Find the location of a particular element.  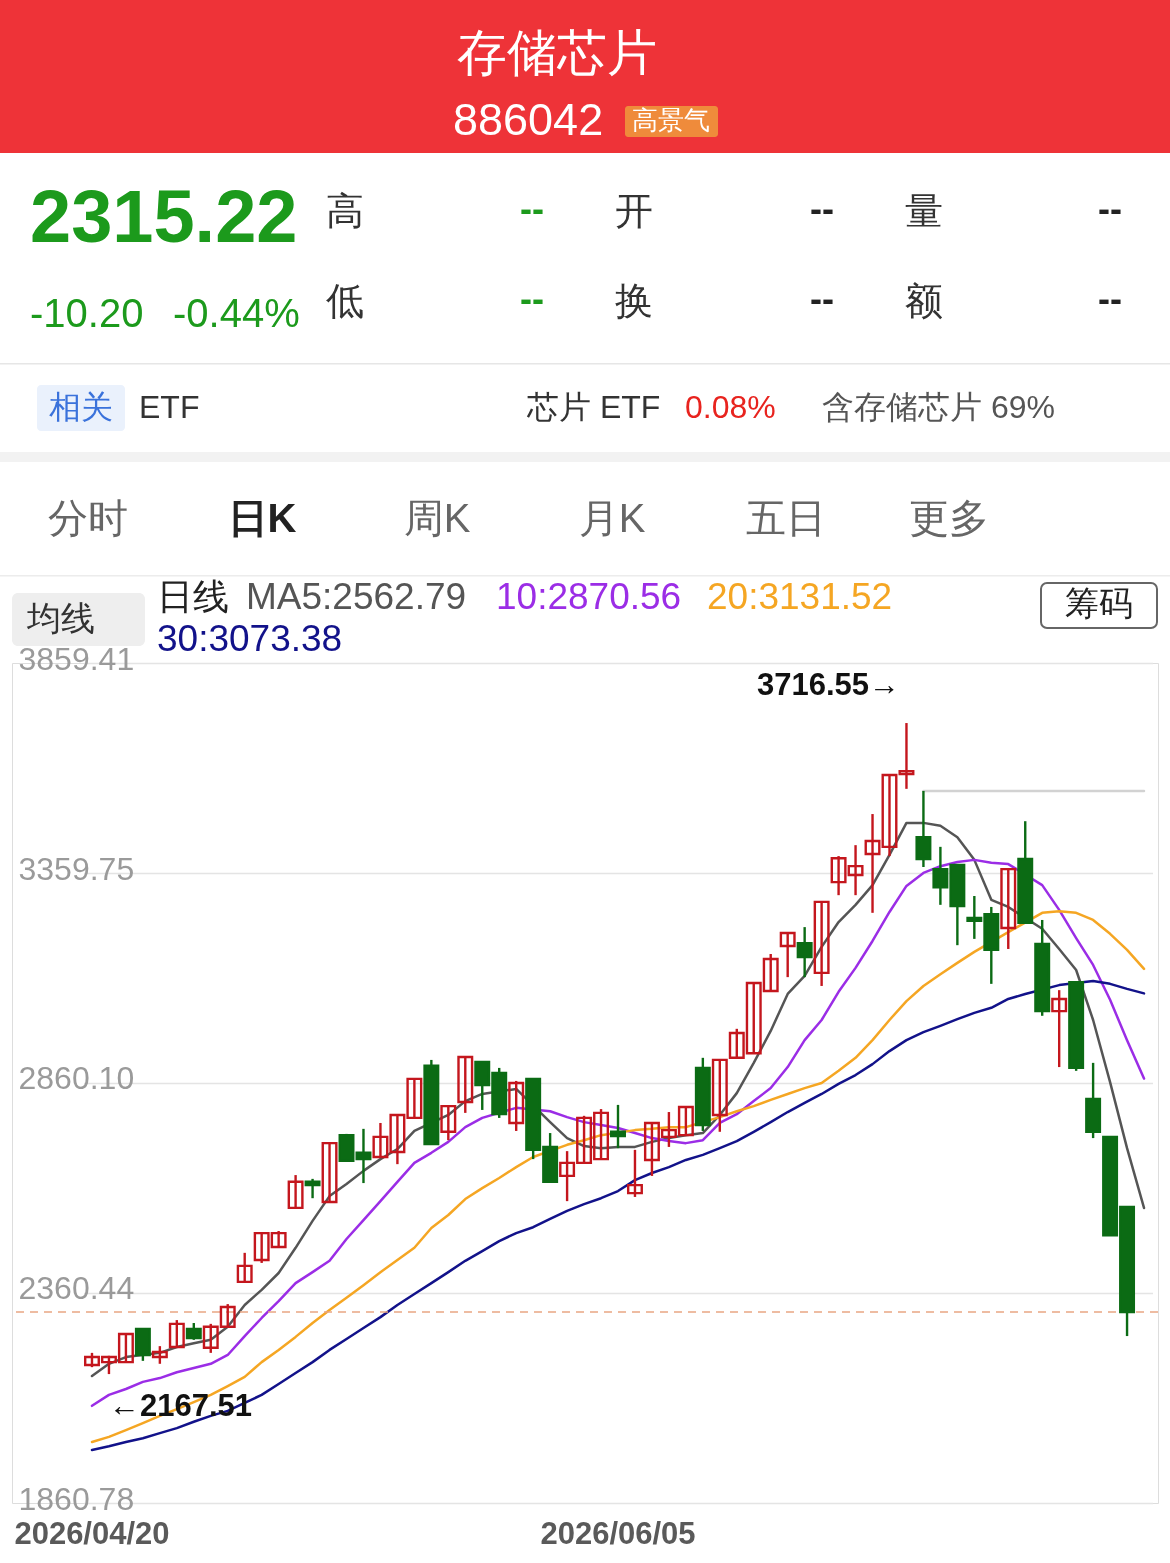

y-tick-label: 2860.10 is located at coordinates (76, 1078).